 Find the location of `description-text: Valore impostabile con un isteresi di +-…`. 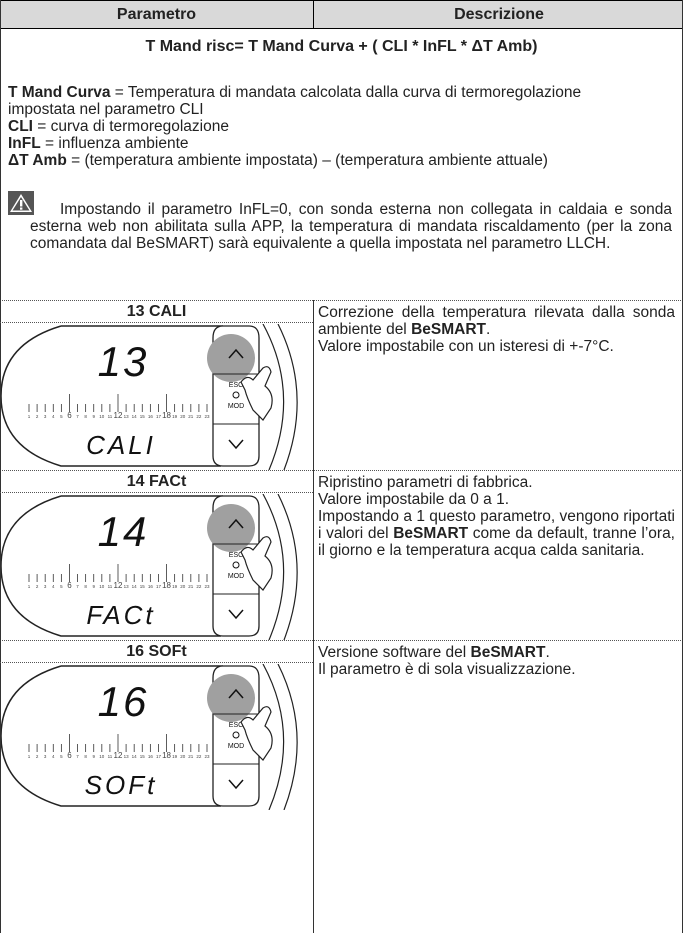

description-text: Valore impostabile con un isteresi di +-… is located at coordinates (466, 346).